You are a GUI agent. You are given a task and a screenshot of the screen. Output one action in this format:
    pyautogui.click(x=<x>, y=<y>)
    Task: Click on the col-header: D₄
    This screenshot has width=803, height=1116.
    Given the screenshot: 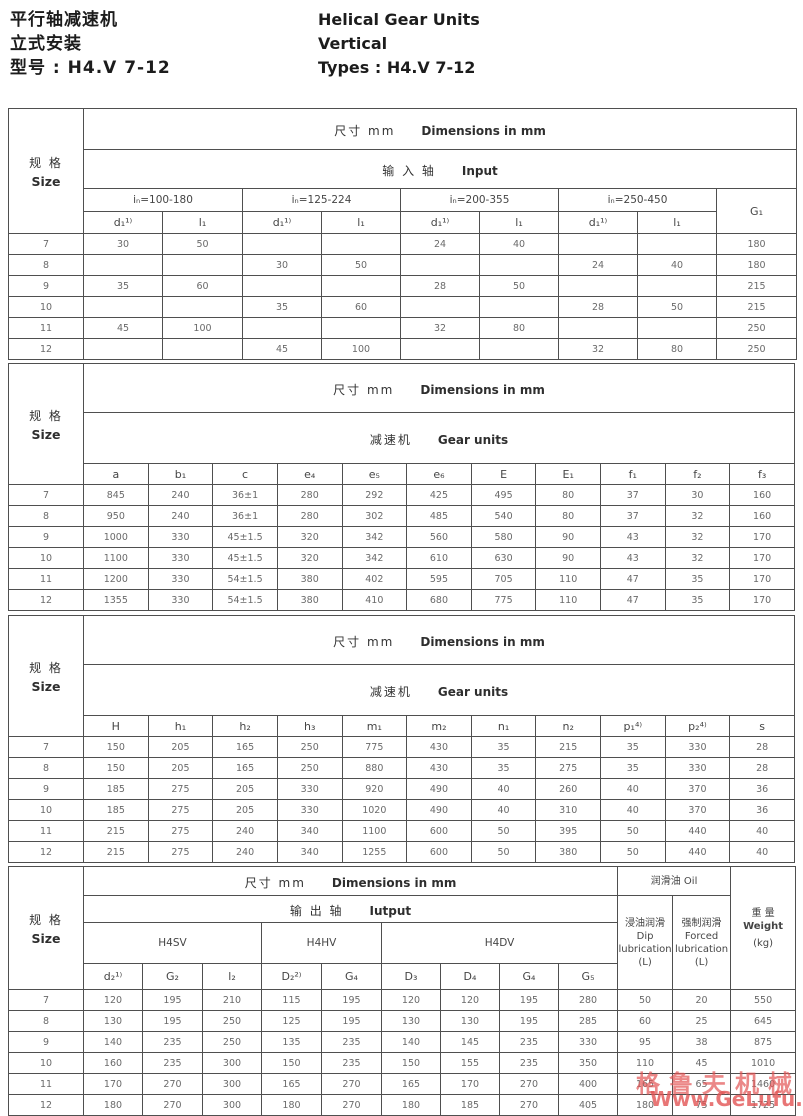 What is the action you would take?
    pyautogui.click(x=470, y=976)
    